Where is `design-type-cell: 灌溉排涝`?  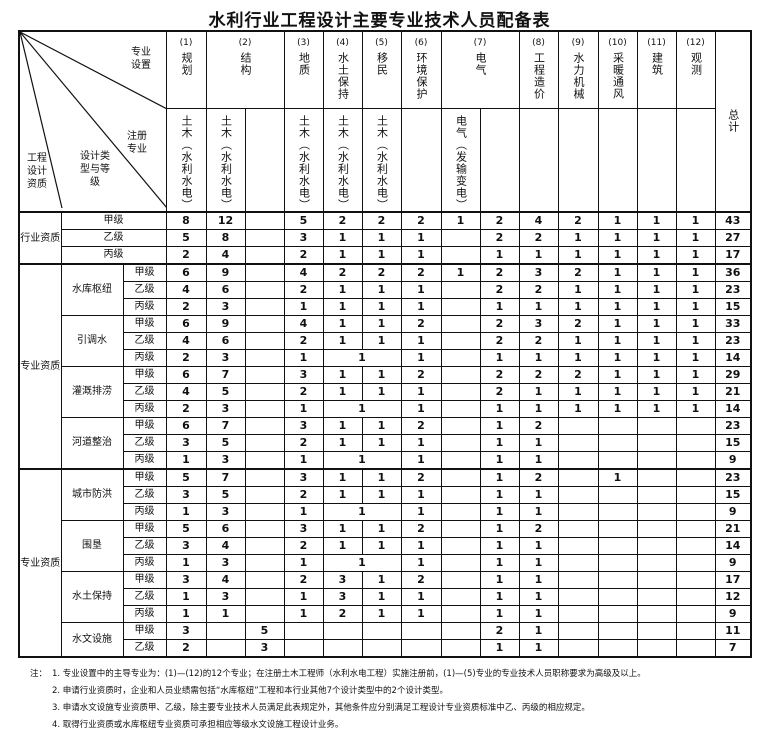
design-type-cell: 灌溉排涝 is located at coordinates (92, 392).